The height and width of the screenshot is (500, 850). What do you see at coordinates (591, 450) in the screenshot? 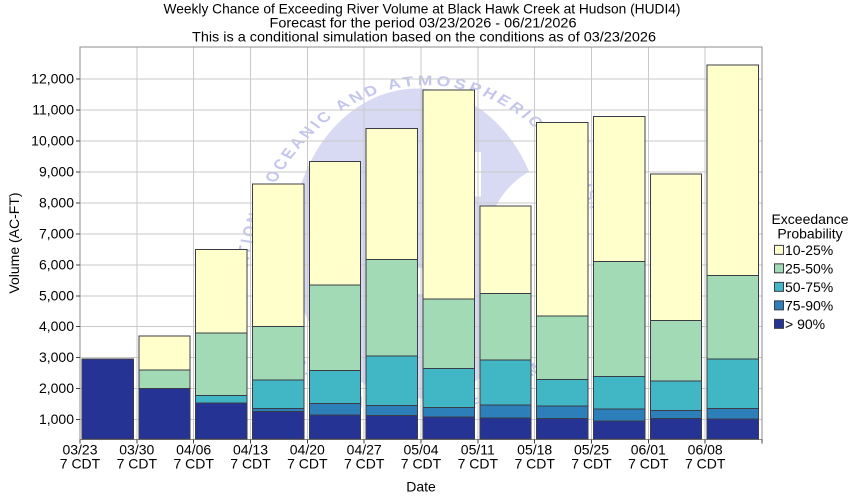
I see `svg-text: 05/25` at bounding box center [591, 450].